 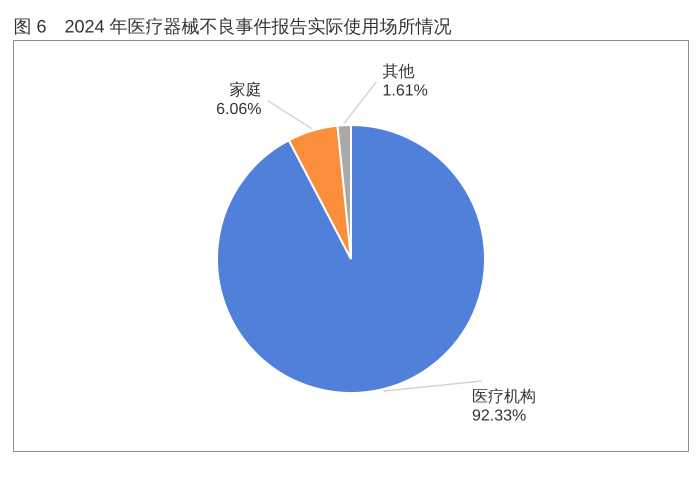 I want to click on data-label: 6.06%, so click(x=239, y=109).